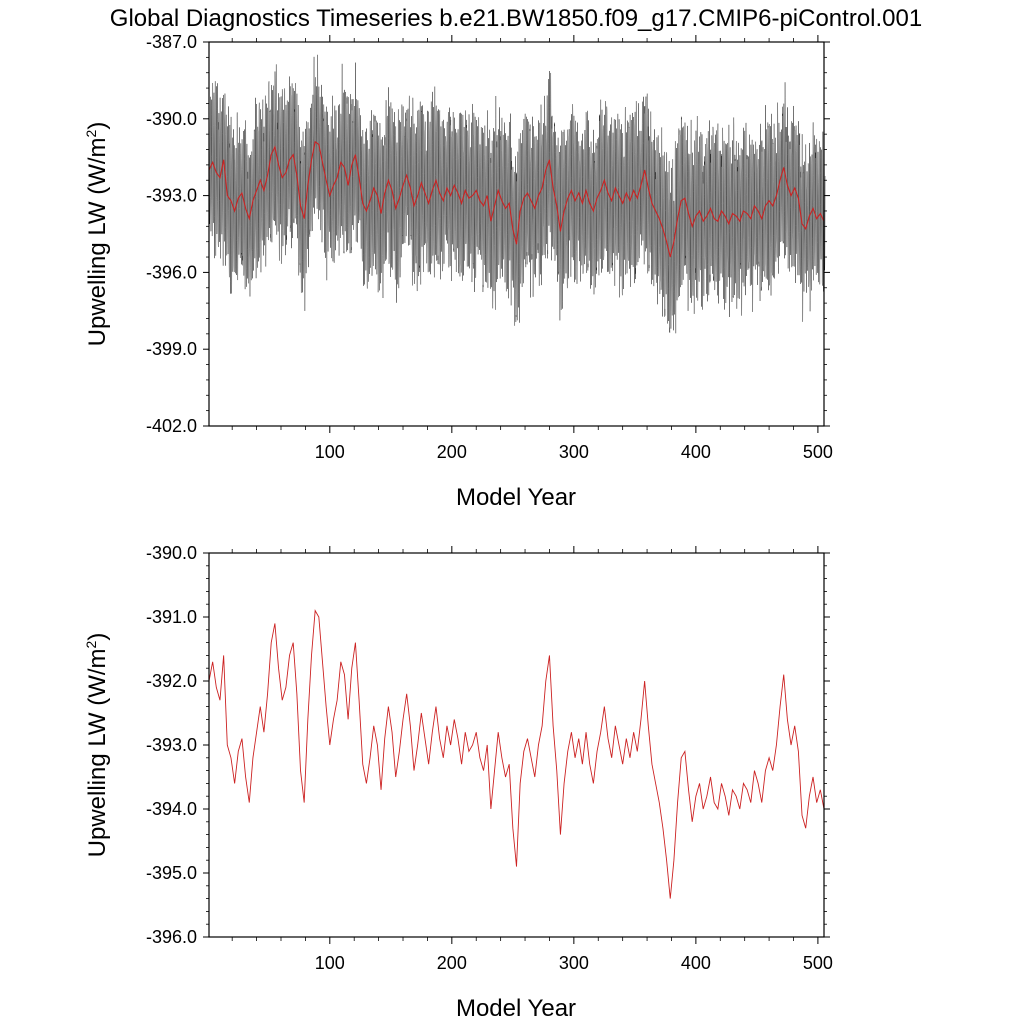 The height and width of the screenshot is (1029, 1024). What do you see at coordinates (97, 241) in the screenshot?
I see `top-y-axis-label-text: Upwelling LW (W/m` at bounding box center [97, 241].